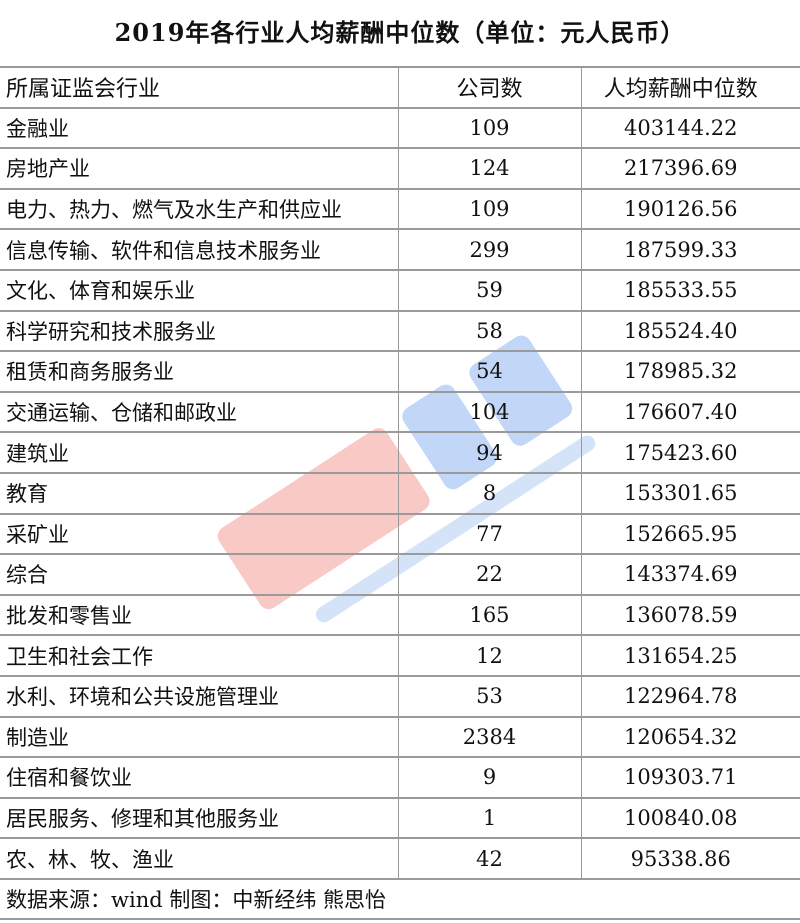 Image resolution: width=800 pixels, height=923 pixels. Describe the element at coordinates (489, 331) in the screenshot. I see `company-count-cell: 58` at that location.